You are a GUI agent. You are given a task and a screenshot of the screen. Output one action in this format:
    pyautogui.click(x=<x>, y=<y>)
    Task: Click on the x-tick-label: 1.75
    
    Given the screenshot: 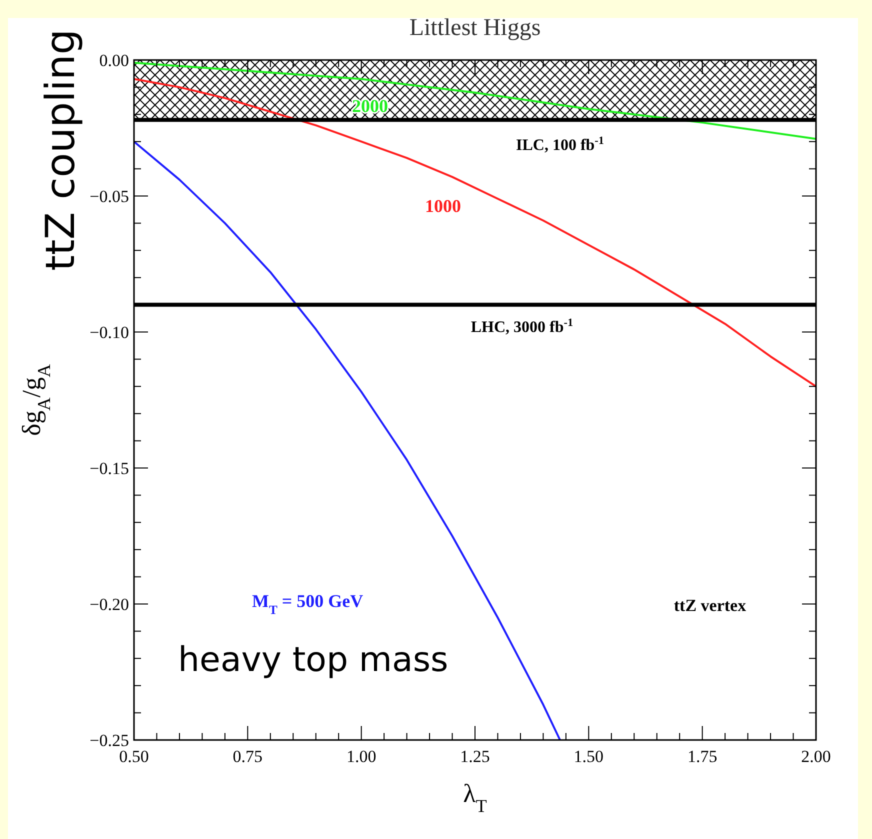 What is the action you would take?
    pyautogui.click(x=702, y=756)
    